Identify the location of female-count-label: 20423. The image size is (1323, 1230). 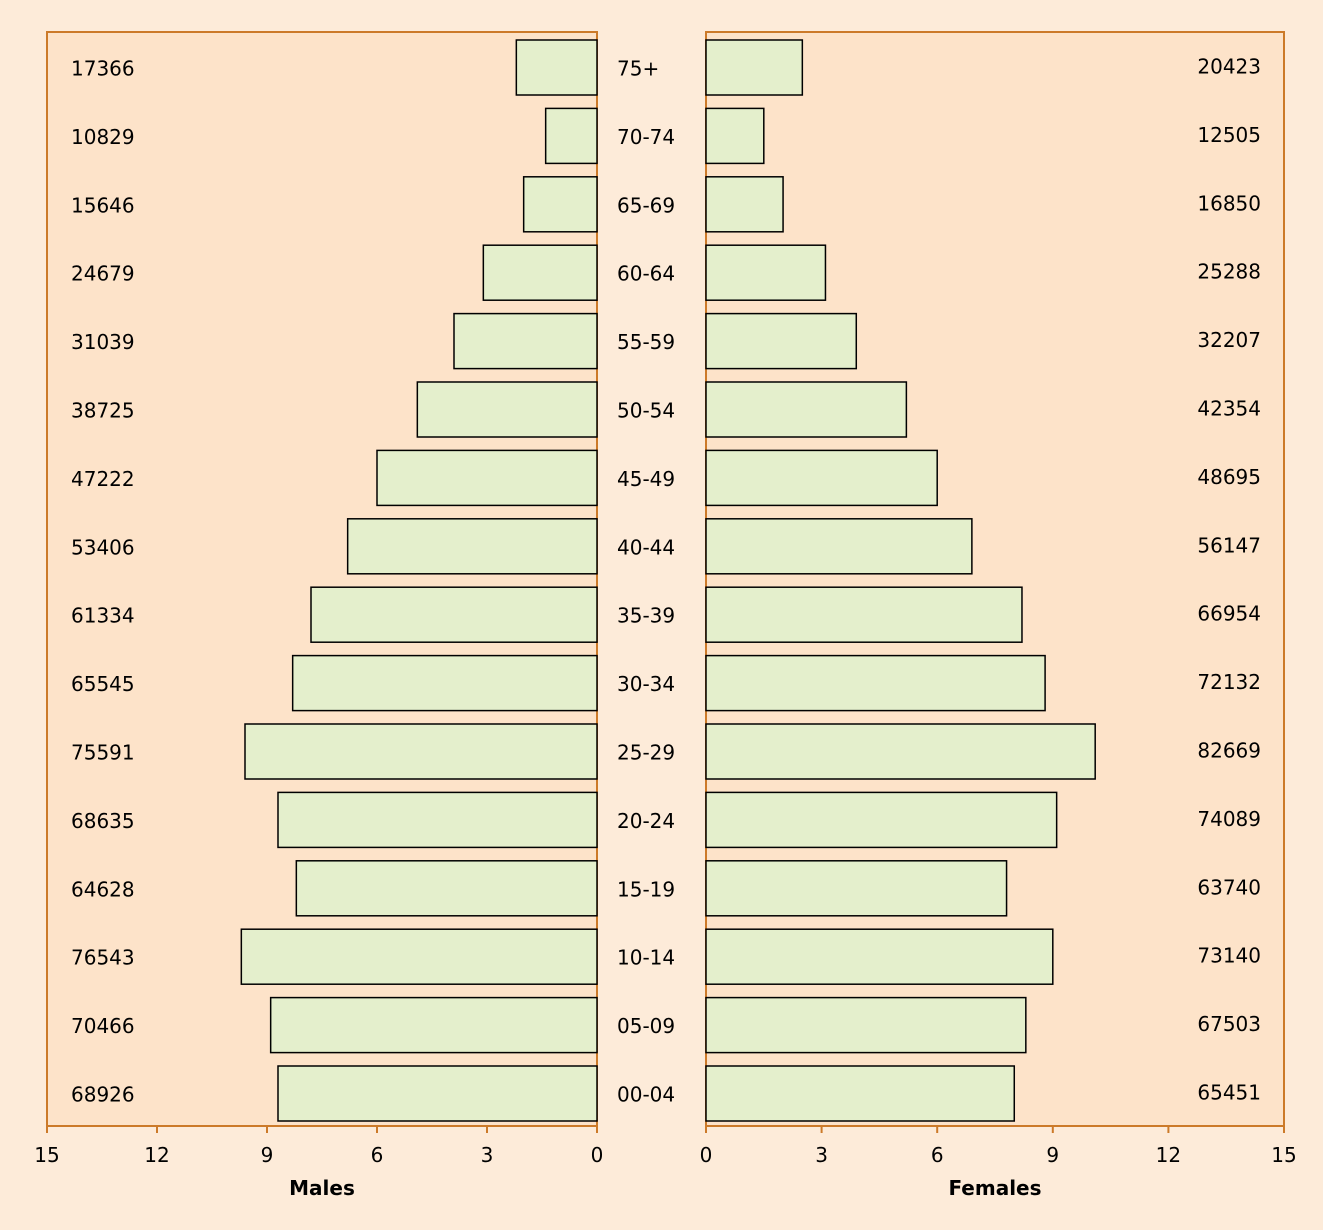
(1229, 67).